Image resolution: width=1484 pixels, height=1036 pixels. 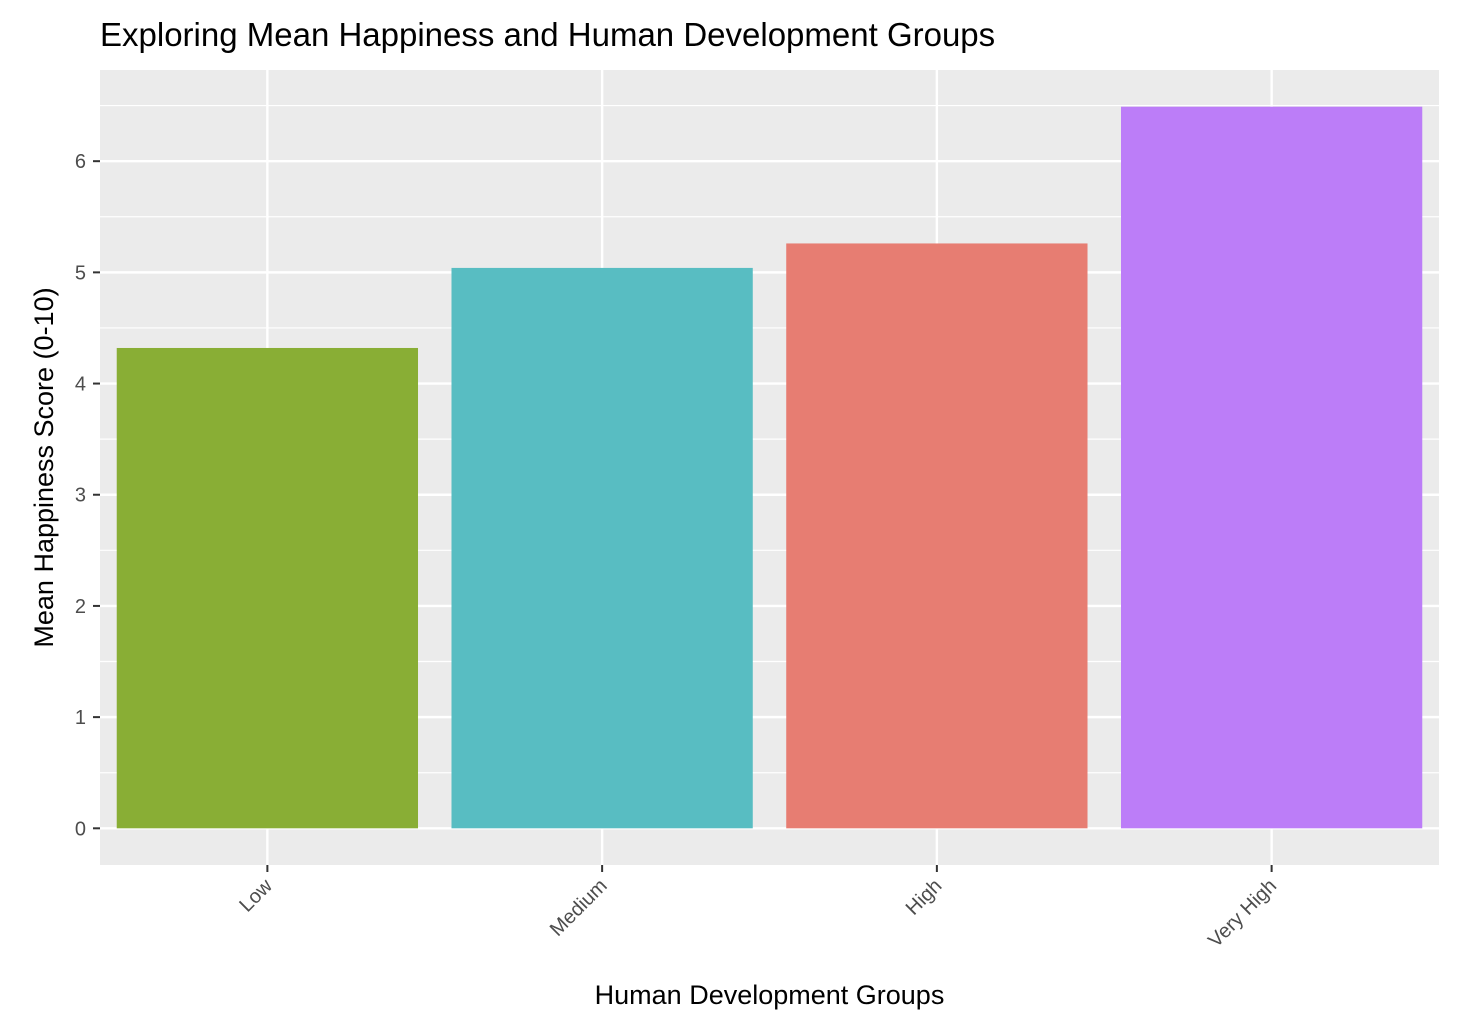 What do you see at coordinates (770, 995) in the screenshot?
I see `x-axis-title: Human Development Groups` at bounding box center [770, 995].